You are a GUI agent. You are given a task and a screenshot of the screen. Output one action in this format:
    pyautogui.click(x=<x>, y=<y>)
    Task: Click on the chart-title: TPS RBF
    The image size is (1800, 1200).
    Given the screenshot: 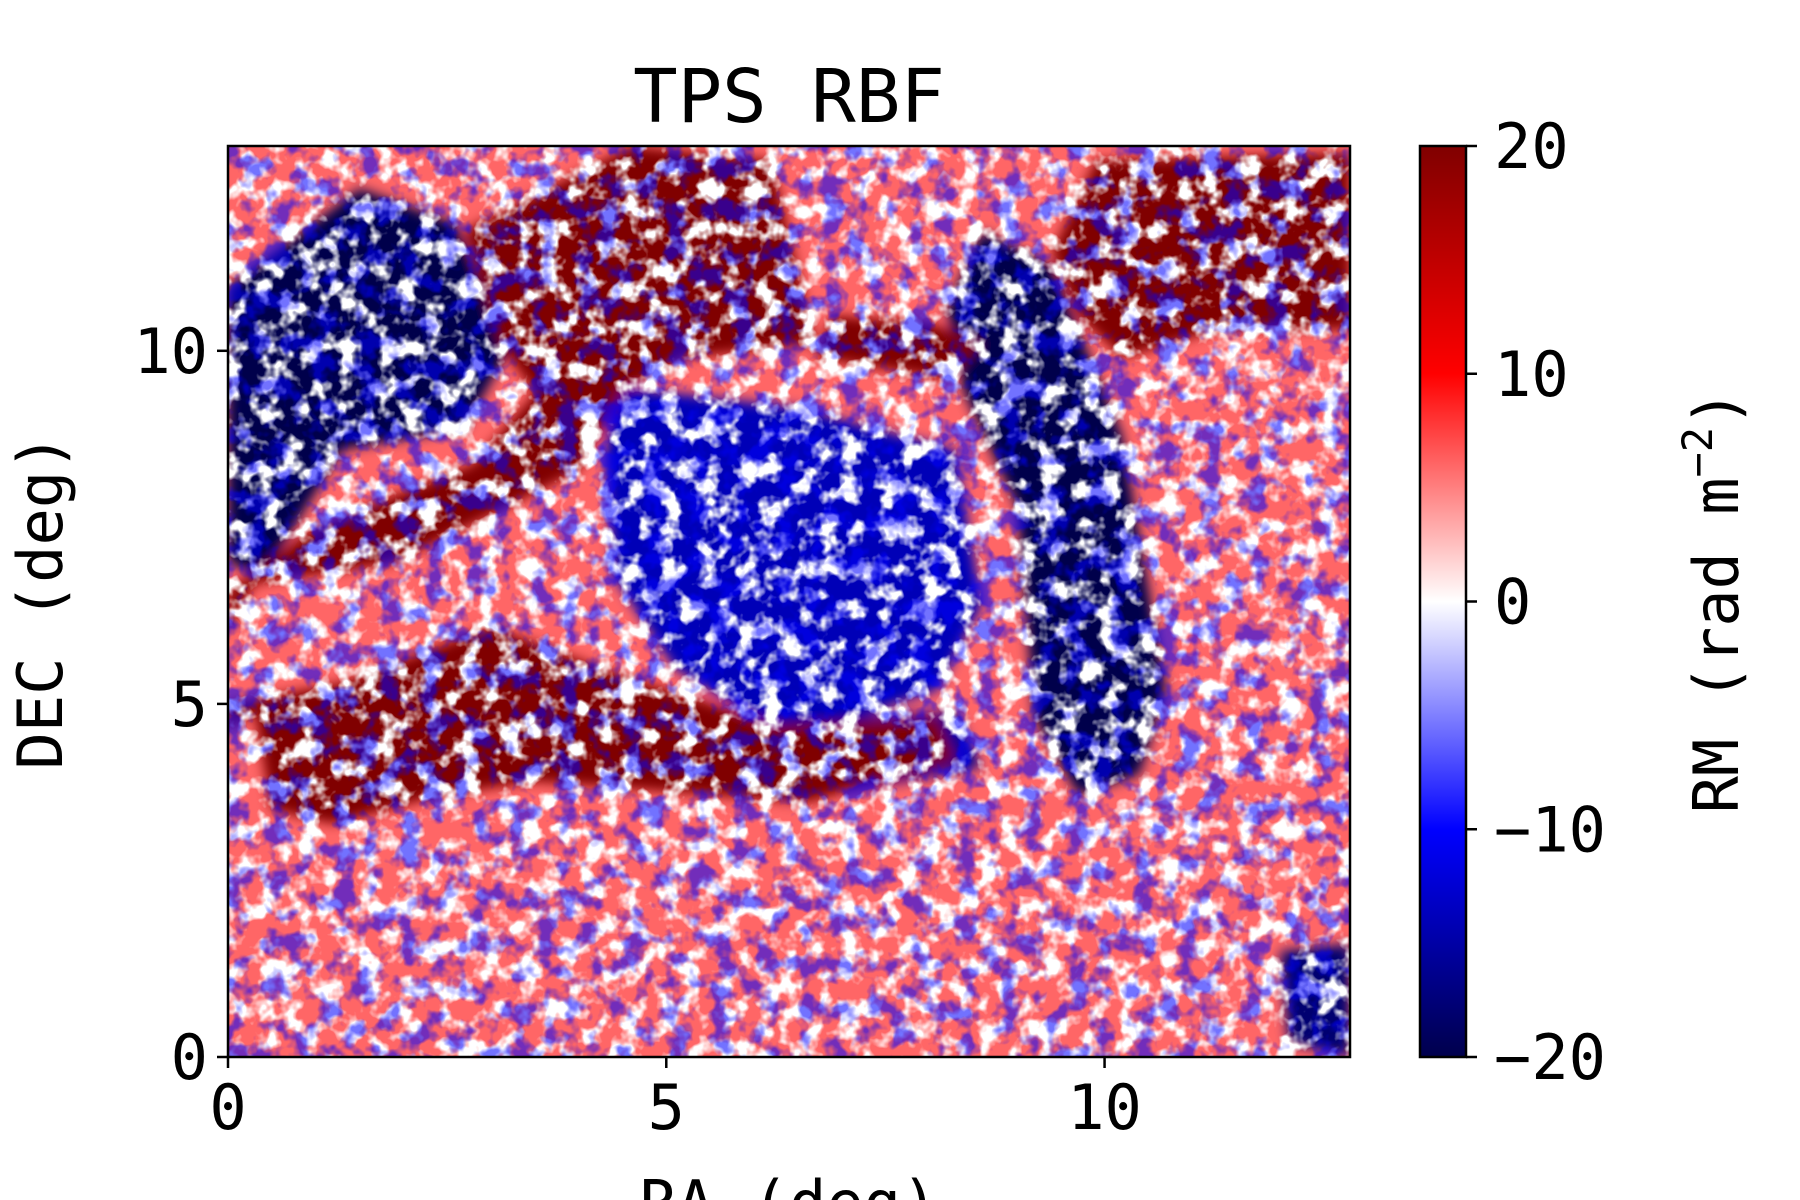 What is the action you would take?
    pyautogui.click(x=789, y=97)
    